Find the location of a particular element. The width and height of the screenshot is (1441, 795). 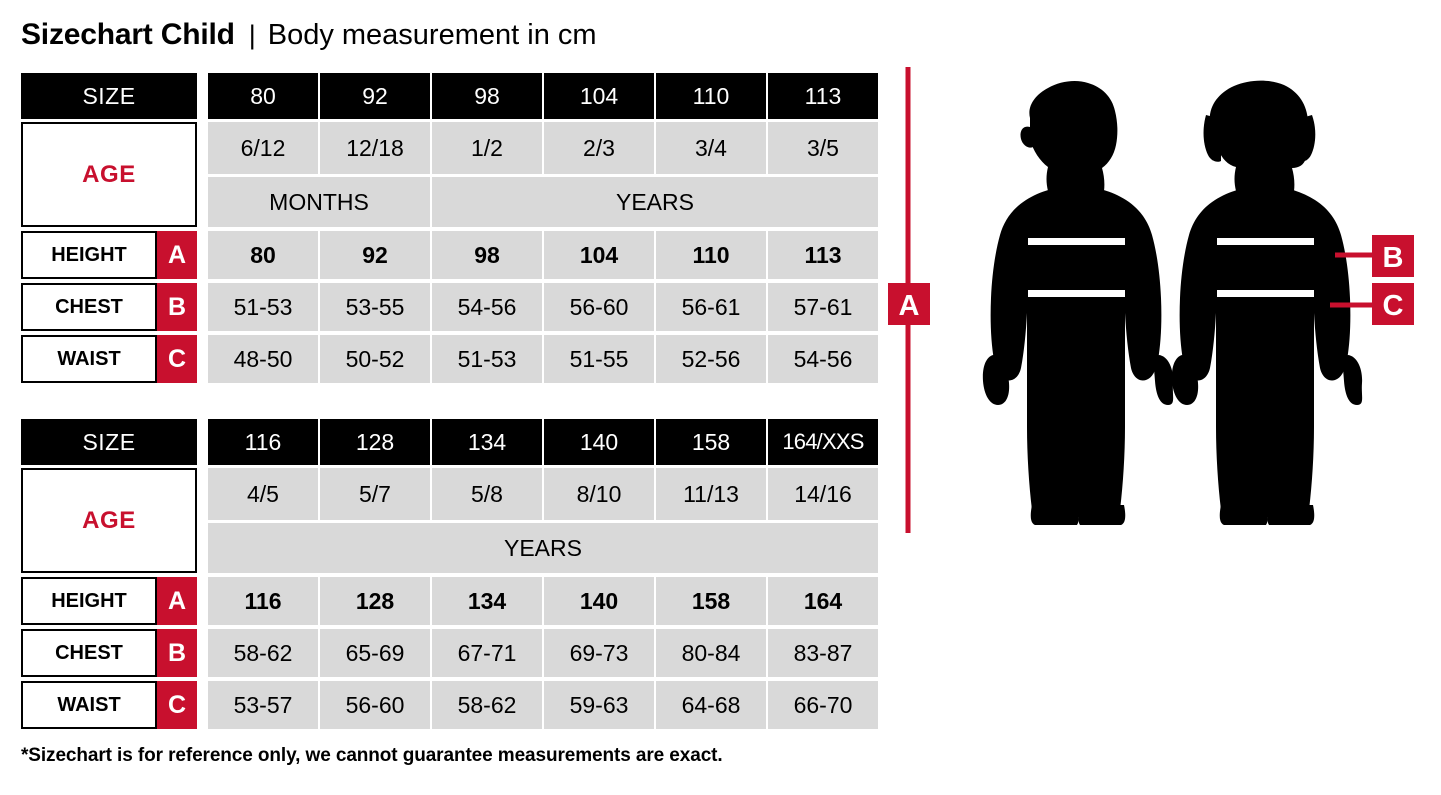

age-values-stack: 6/12 12/18 1/2 2/3 3/4 3/5 MONTHS YEARS is located at coordinates (537, 174).